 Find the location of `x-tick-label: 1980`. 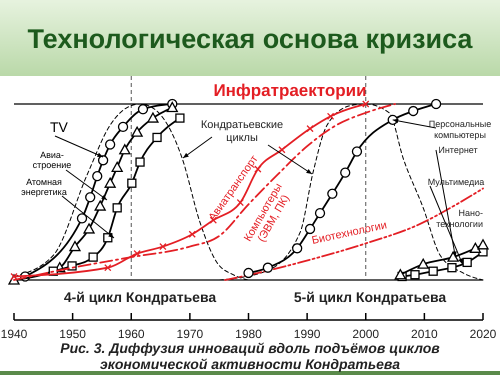

x-tick-label: 1980 is located at coordinates (248, 334).